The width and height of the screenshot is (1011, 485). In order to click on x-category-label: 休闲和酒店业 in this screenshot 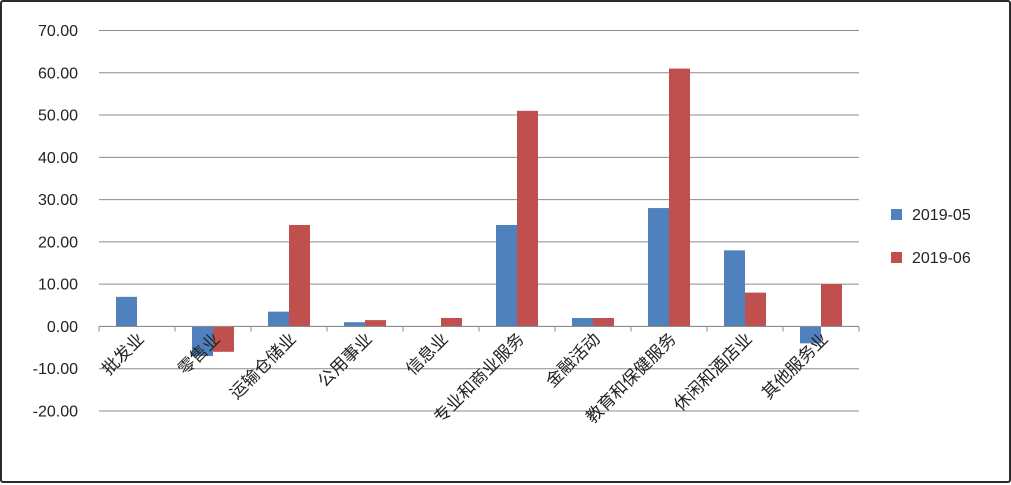, I will do `click(713, 372)`.